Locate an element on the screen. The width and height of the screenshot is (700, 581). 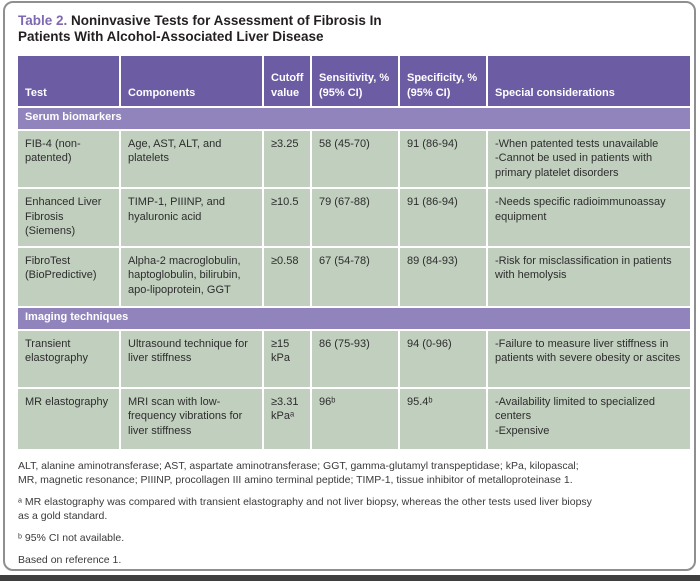
cell-sensitivity: 58 (45-70) is located at coordinates (355, 159).